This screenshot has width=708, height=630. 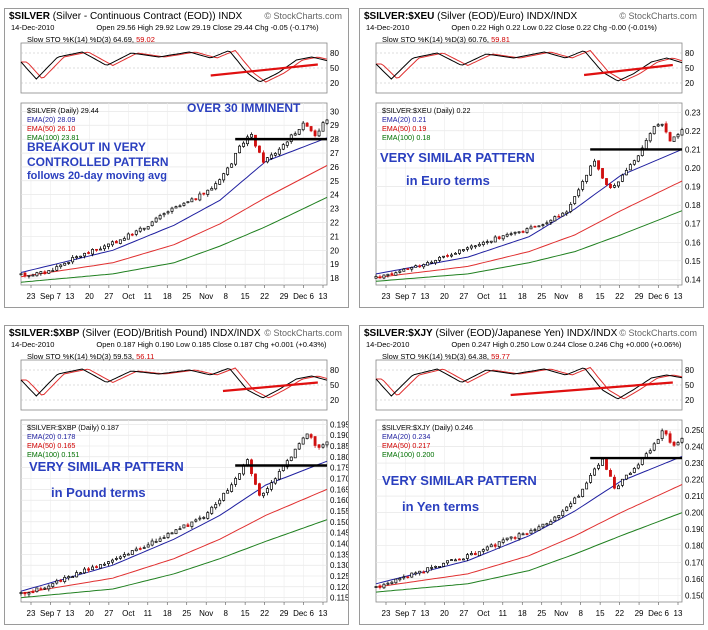 I want to click on chart-subtitle: (Silver (EOD)/British Pound), so click(x=145, y=333).